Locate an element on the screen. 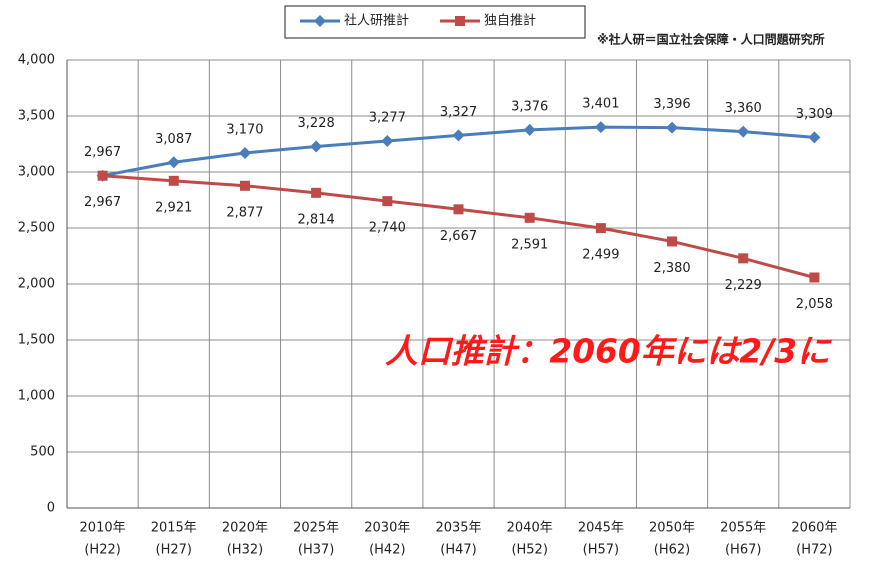 This screenshot has height=564, width=879. x-tick-label: (H42) is located at coordinates (387, 550).